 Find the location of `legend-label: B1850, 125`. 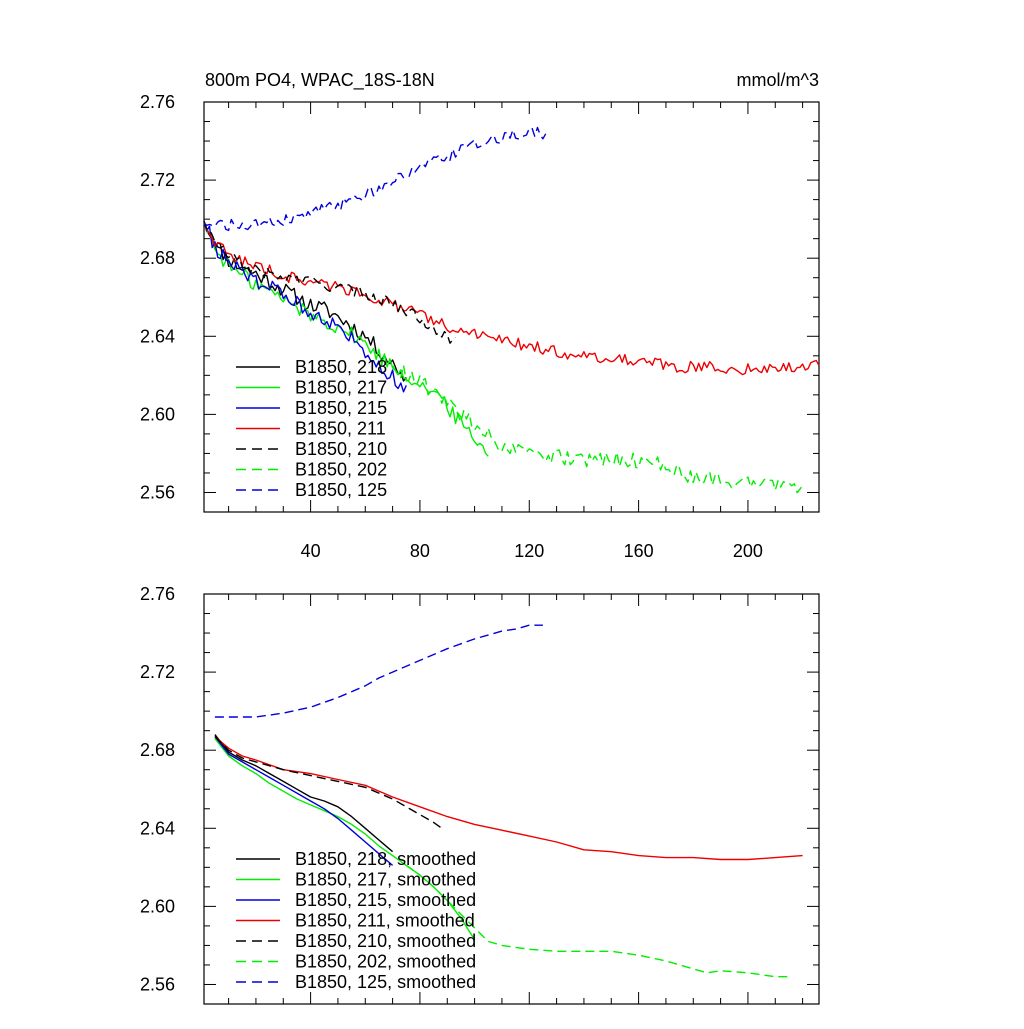

legend-label: B1850, 125 is located at coordinates (341, 490).